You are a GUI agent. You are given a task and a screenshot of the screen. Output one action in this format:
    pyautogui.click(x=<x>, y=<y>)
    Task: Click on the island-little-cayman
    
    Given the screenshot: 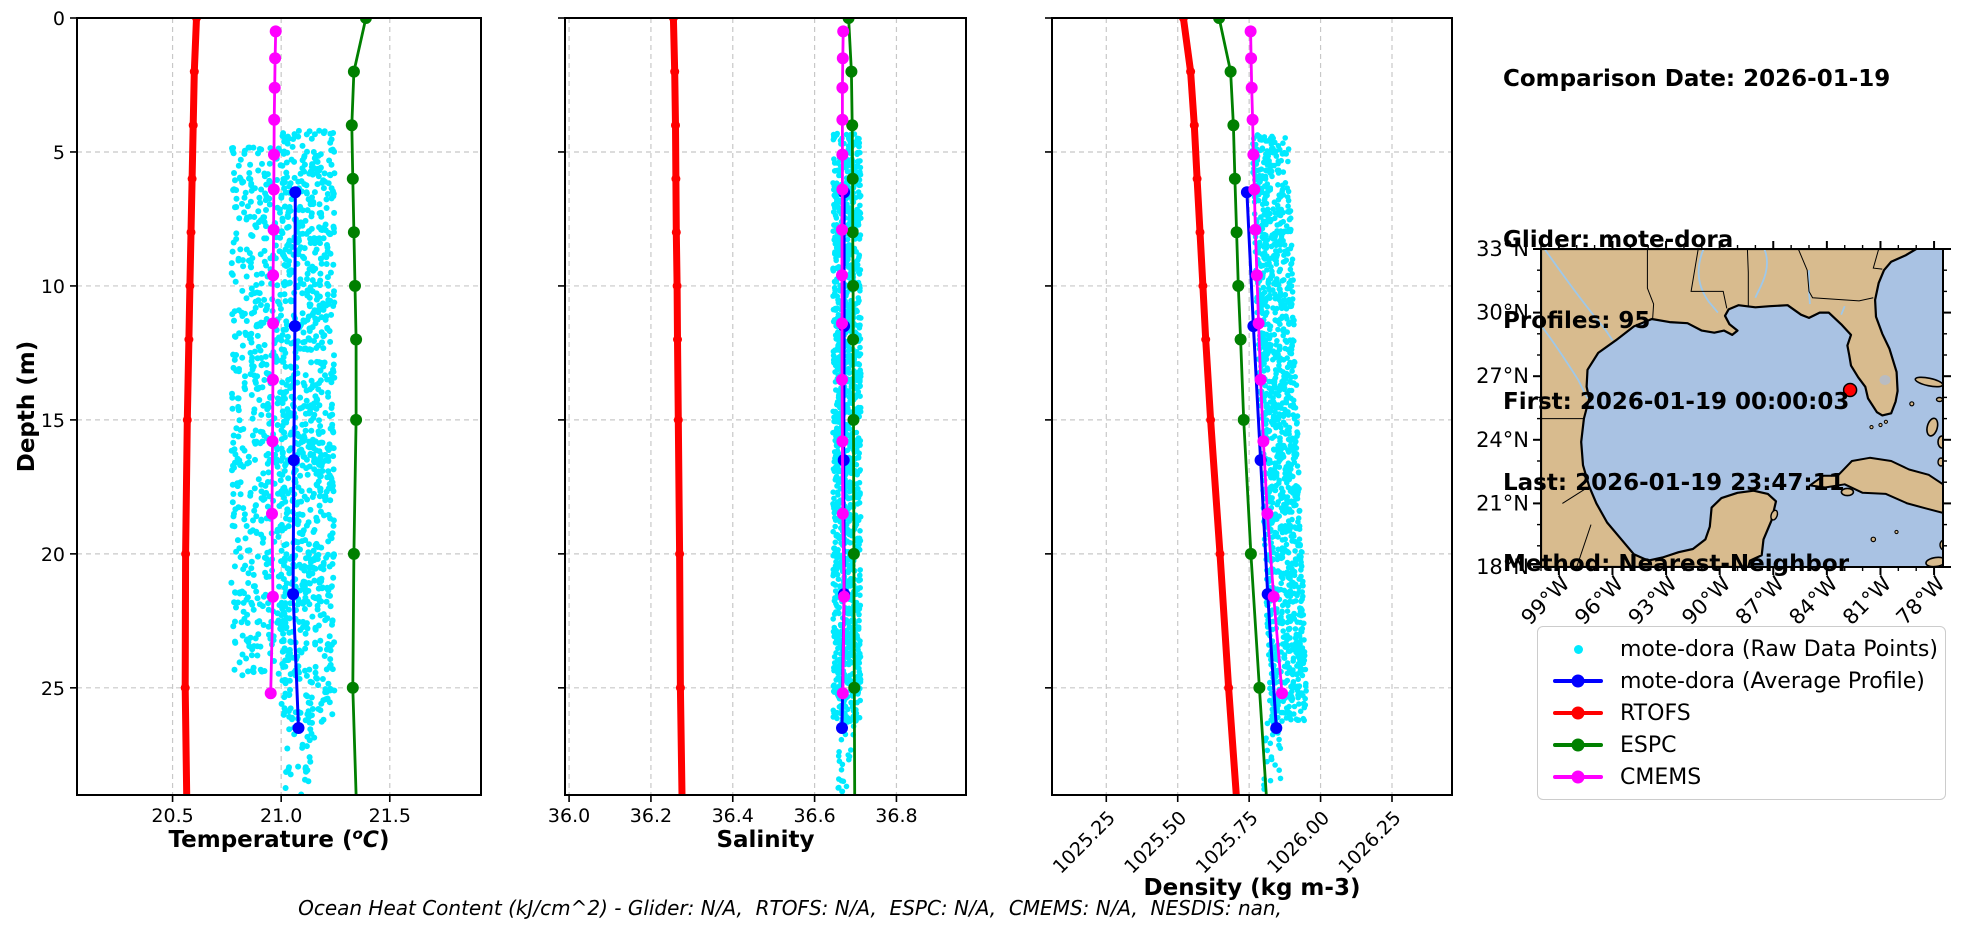 What is the action you would take?
    pyautogui.click(x=1896, y=532)
    